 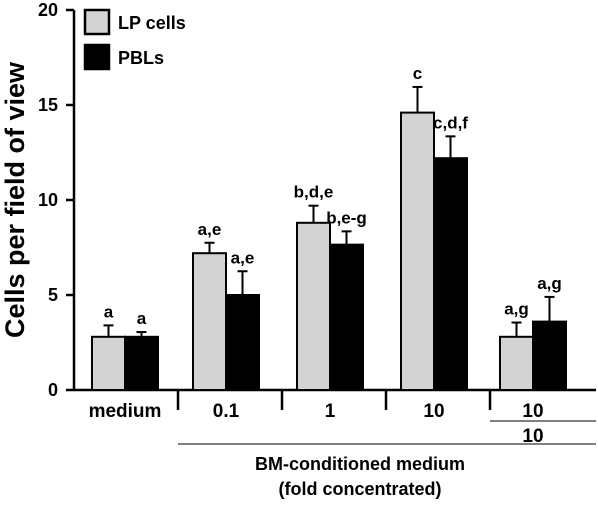 What do you see at coordinates (48, 105) in the screenshot?
I see `y-tick-label: 15` at bounding box center [48, 105].